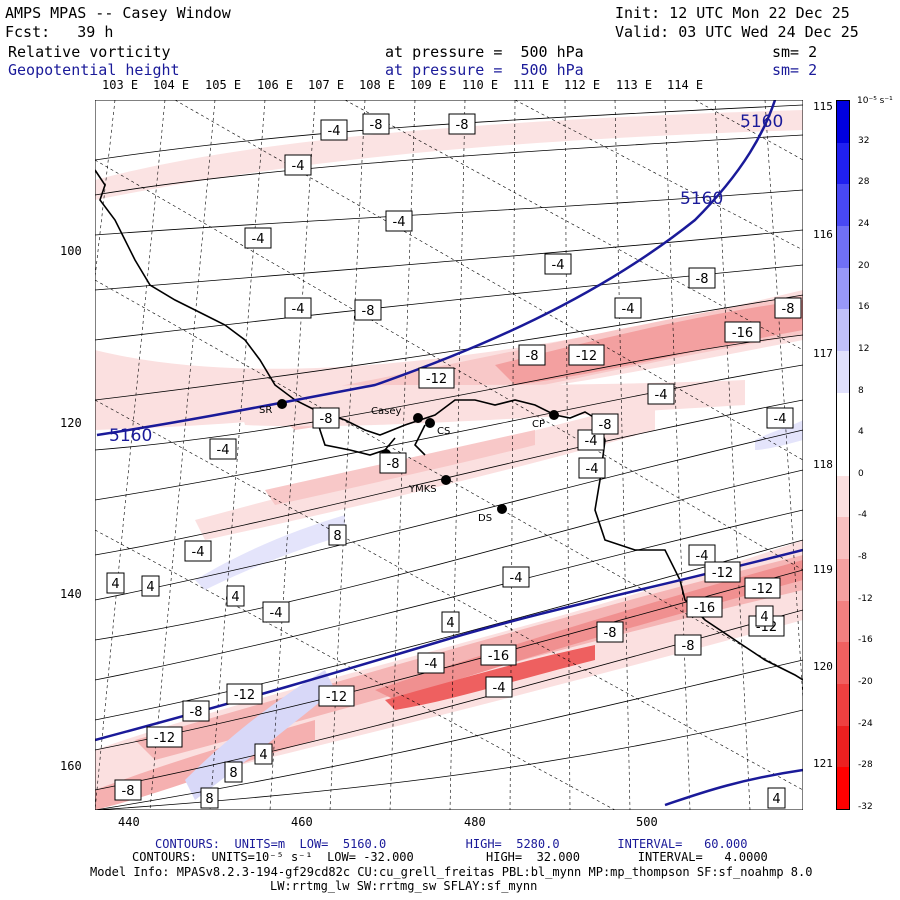  I want to click on field2-level: at pressure = 500 hPa, so click(484, 70).